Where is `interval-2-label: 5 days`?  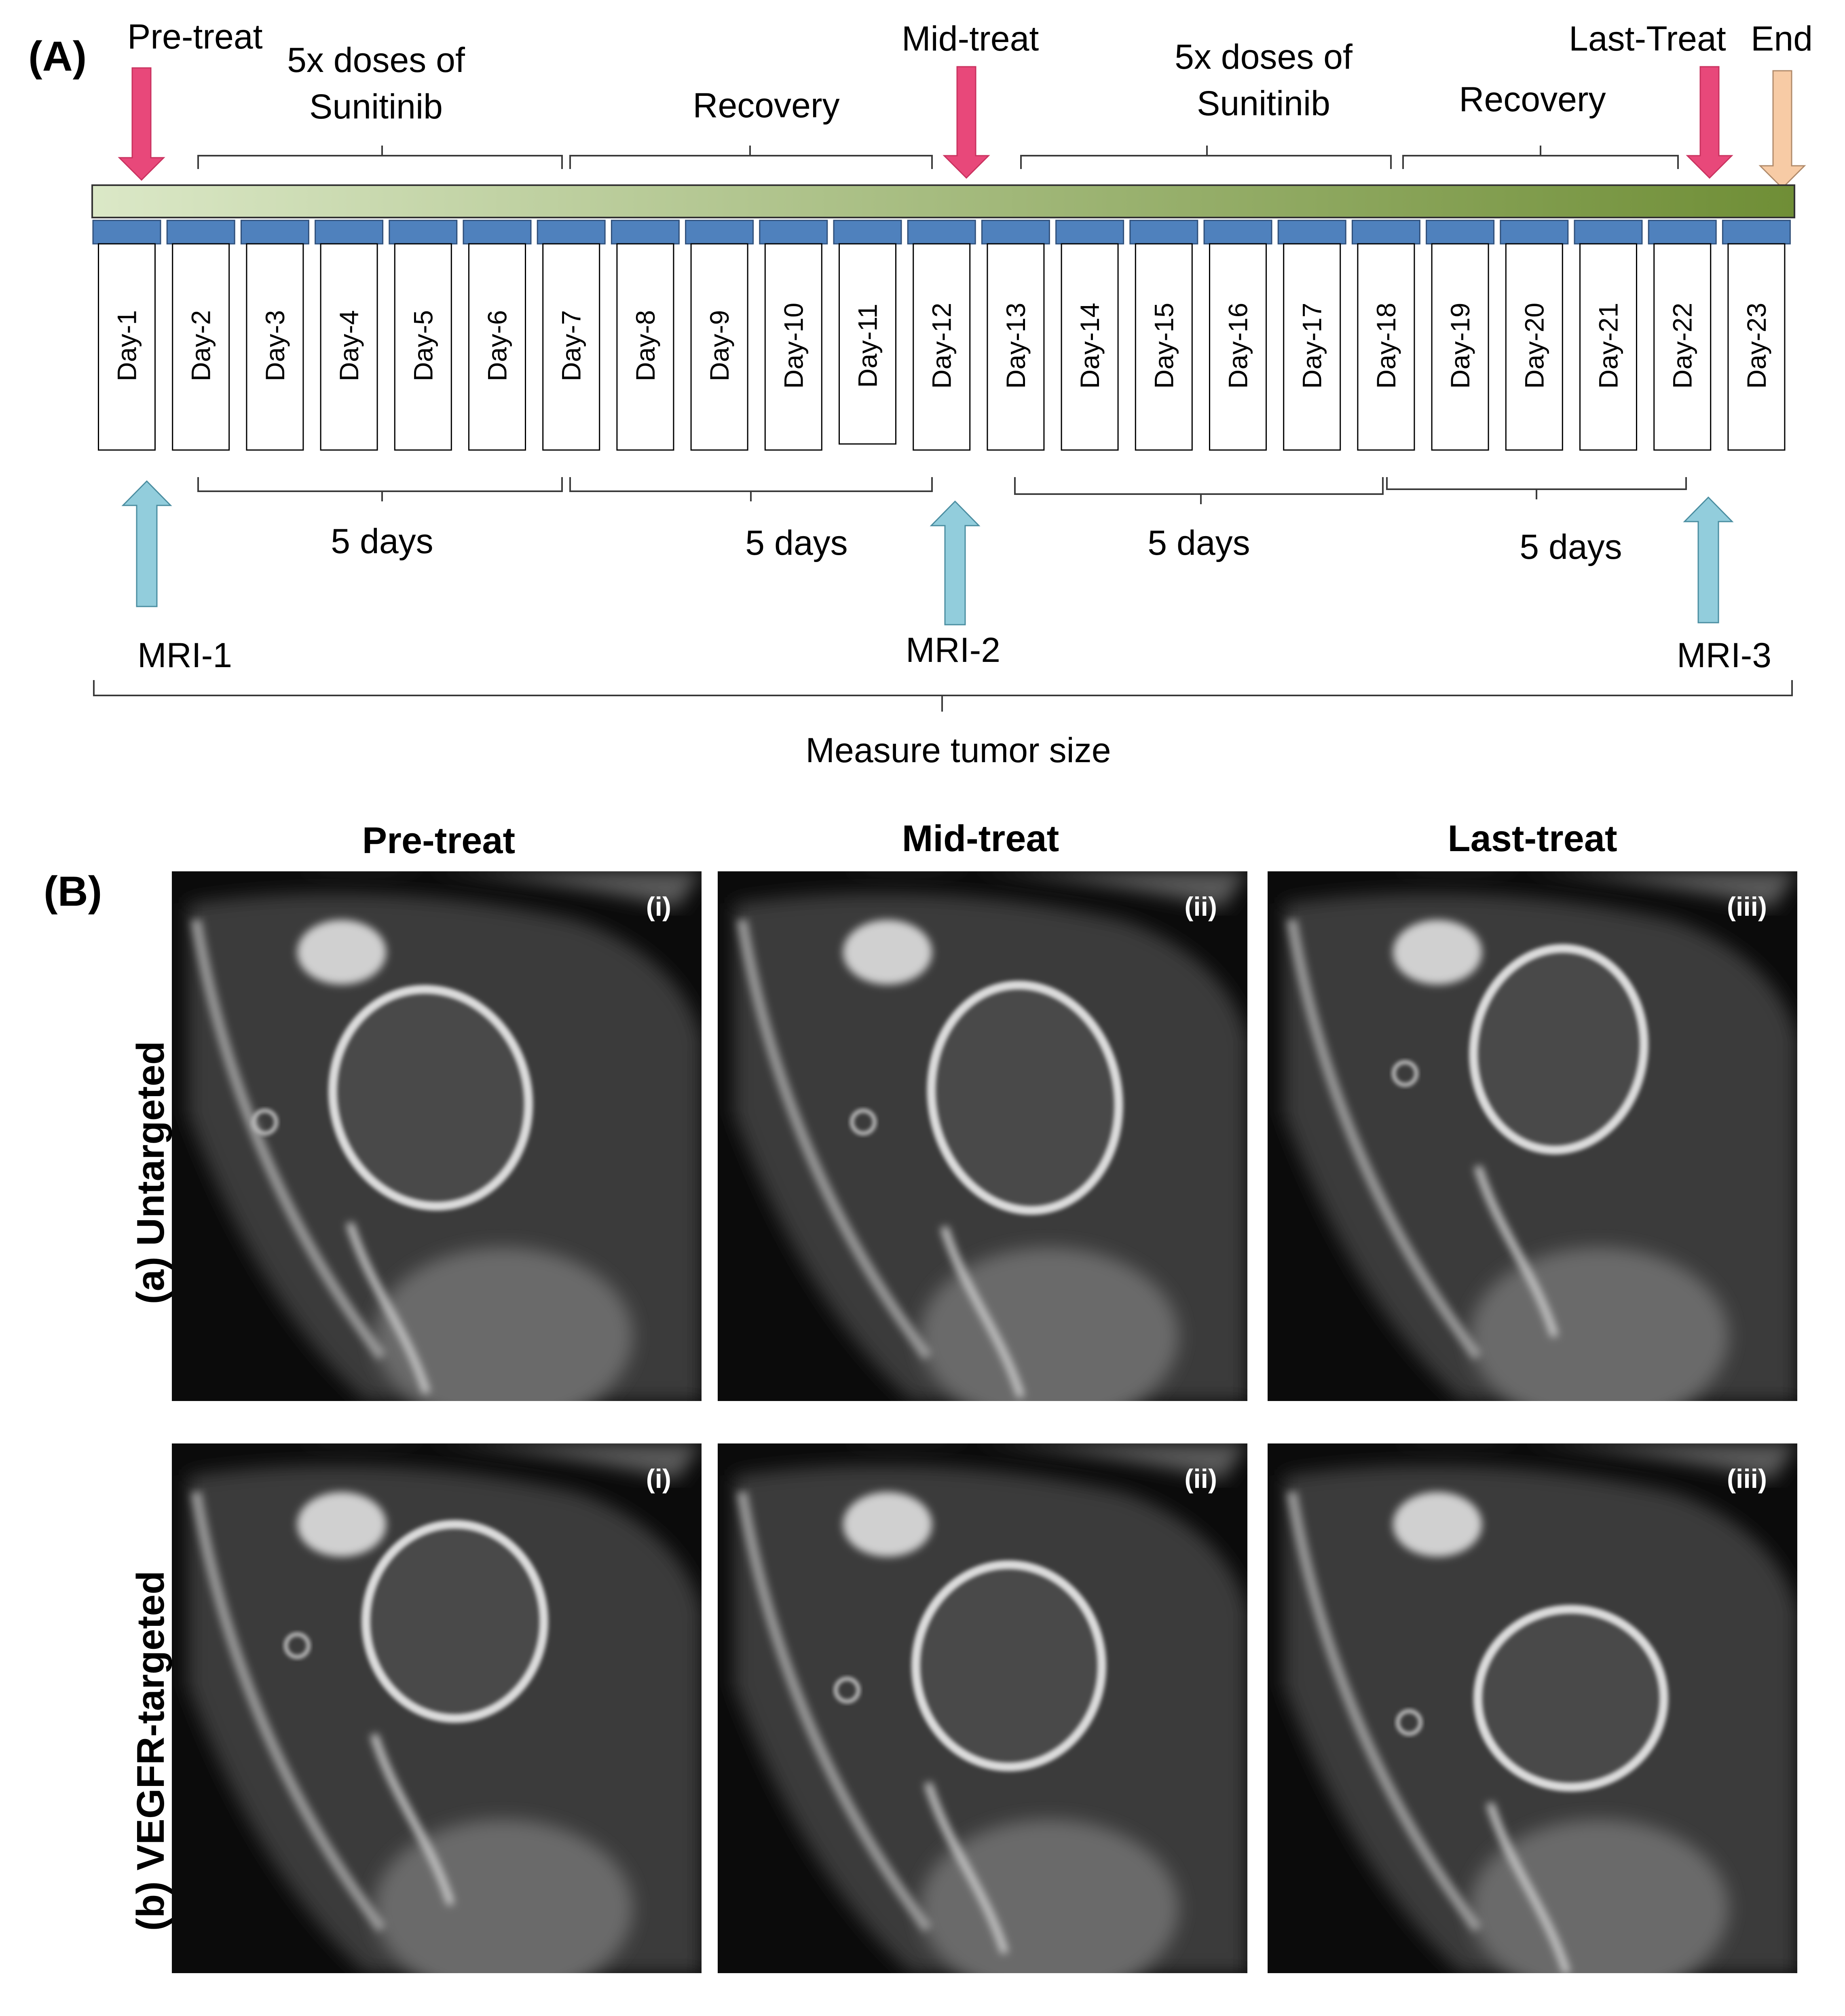
interval-2-label: 5 days is located at coordinates (796, 543).